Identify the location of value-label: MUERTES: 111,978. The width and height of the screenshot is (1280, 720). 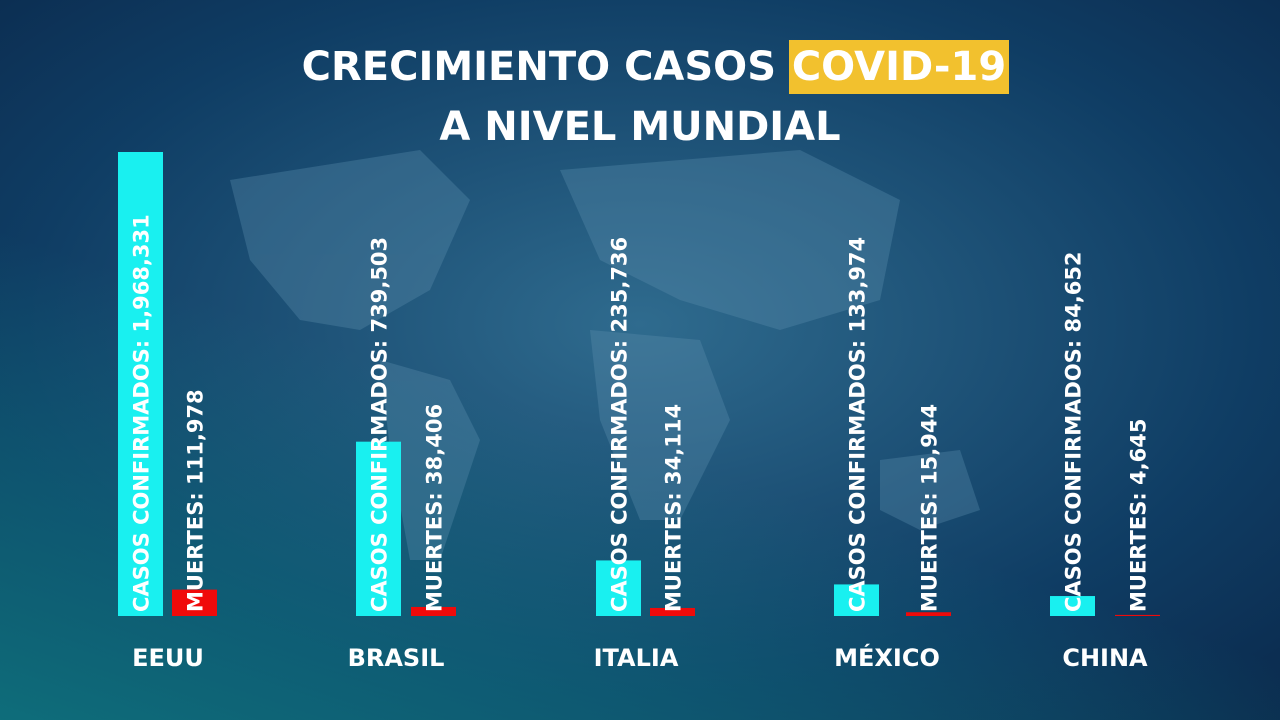
(196, 500).